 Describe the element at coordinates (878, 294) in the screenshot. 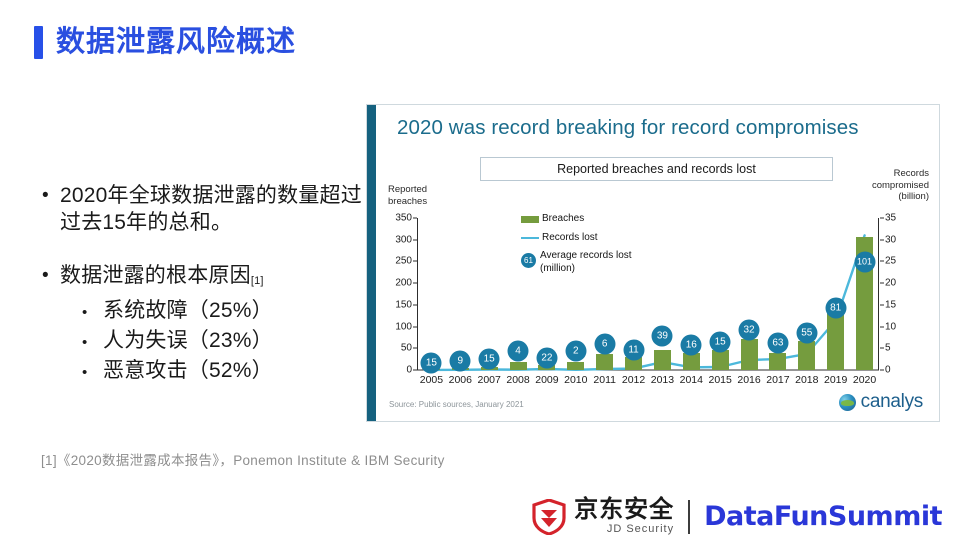

I see `y-axis-line-right` at that location.